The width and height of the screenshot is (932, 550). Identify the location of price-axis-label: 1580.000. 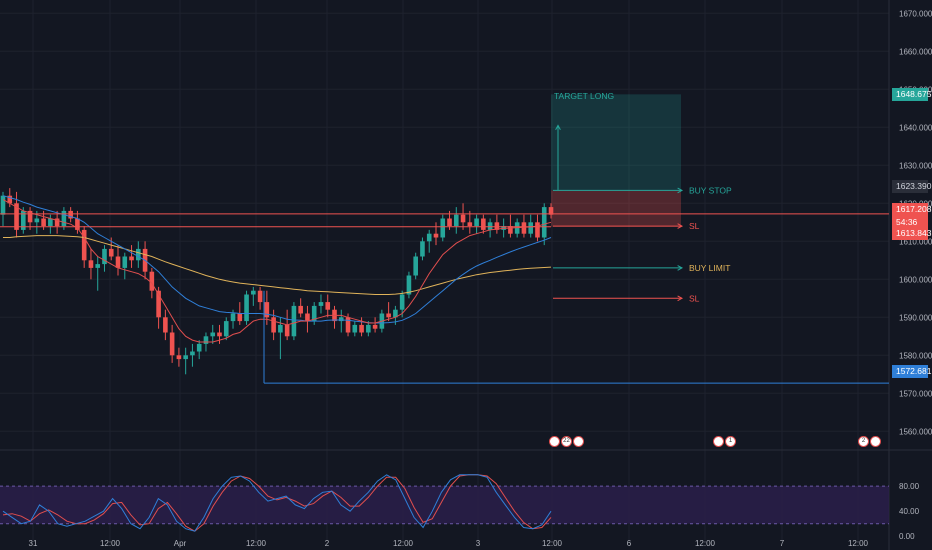
(915, 355).